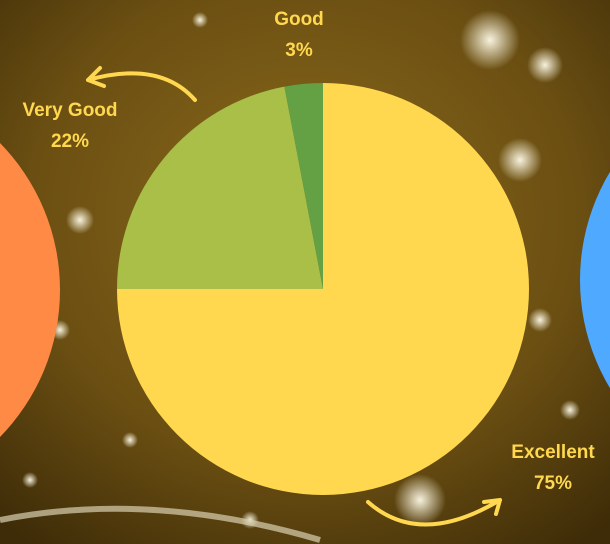 The image size is (610, 544). What do you see at coordinates (299, 50) in the screenshot?
I see `value-label: 3%` at bounding box center [299, 50].